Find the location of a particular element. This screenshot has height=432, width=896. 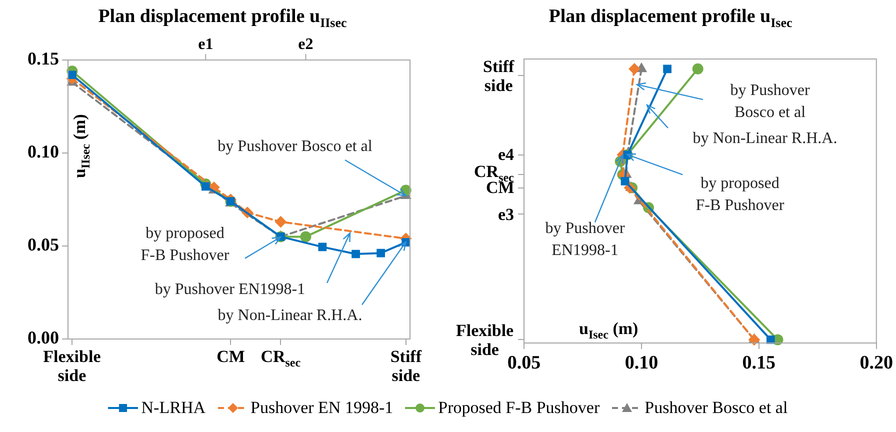

y-tick-label: 0.05 is located at coordinates (43, 244).